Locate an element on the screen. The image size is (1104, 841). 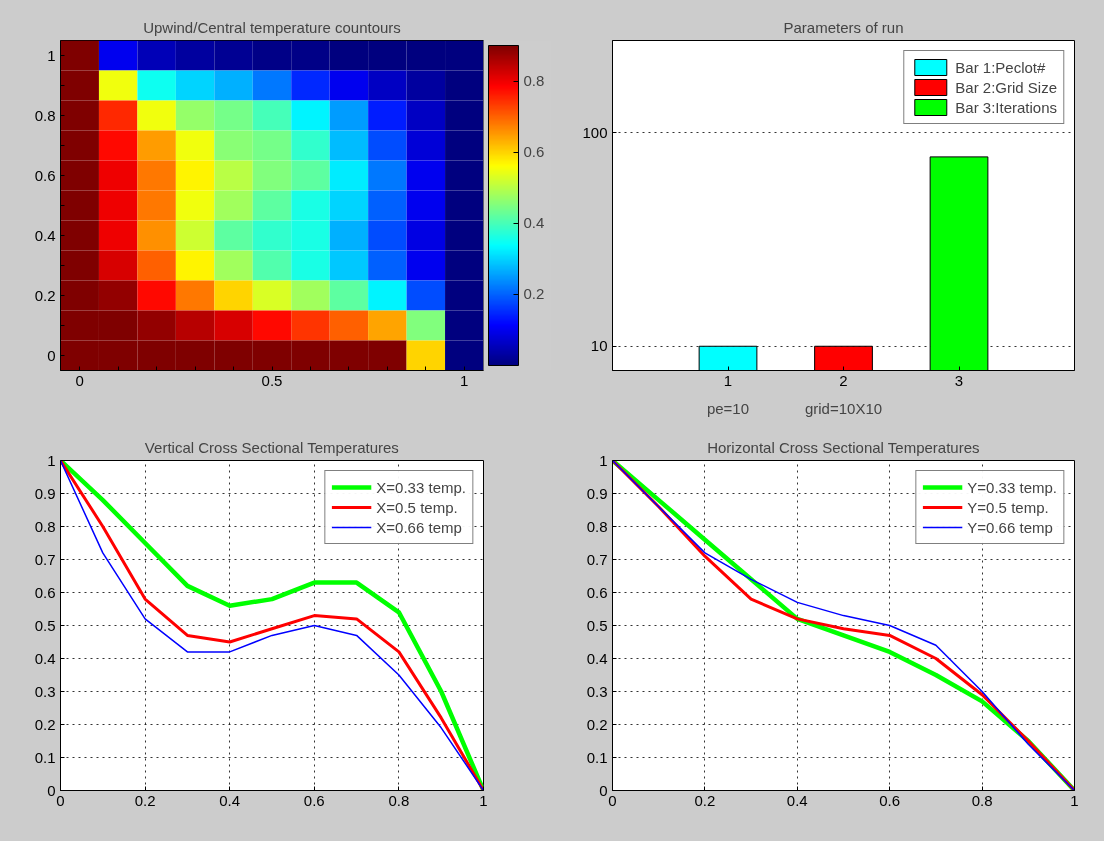
chart-title: Parameters of run is located at coordinates (843, 27).